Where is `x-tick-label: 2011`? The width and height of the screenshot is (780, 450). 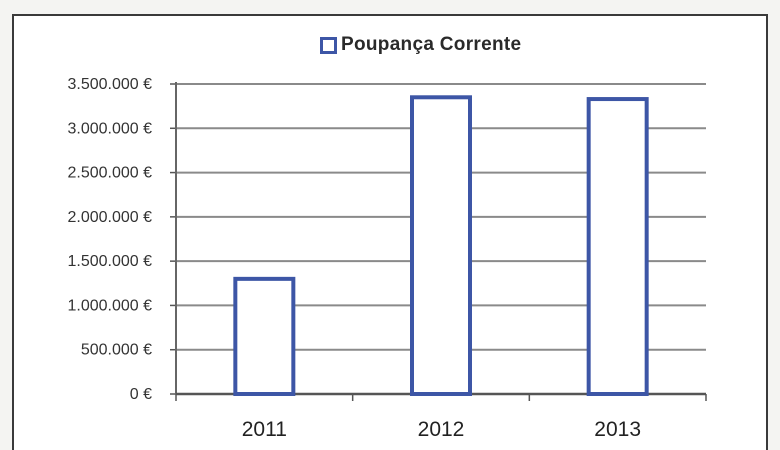
x-tick-label: 2011 is located at coordinates (264, 429).